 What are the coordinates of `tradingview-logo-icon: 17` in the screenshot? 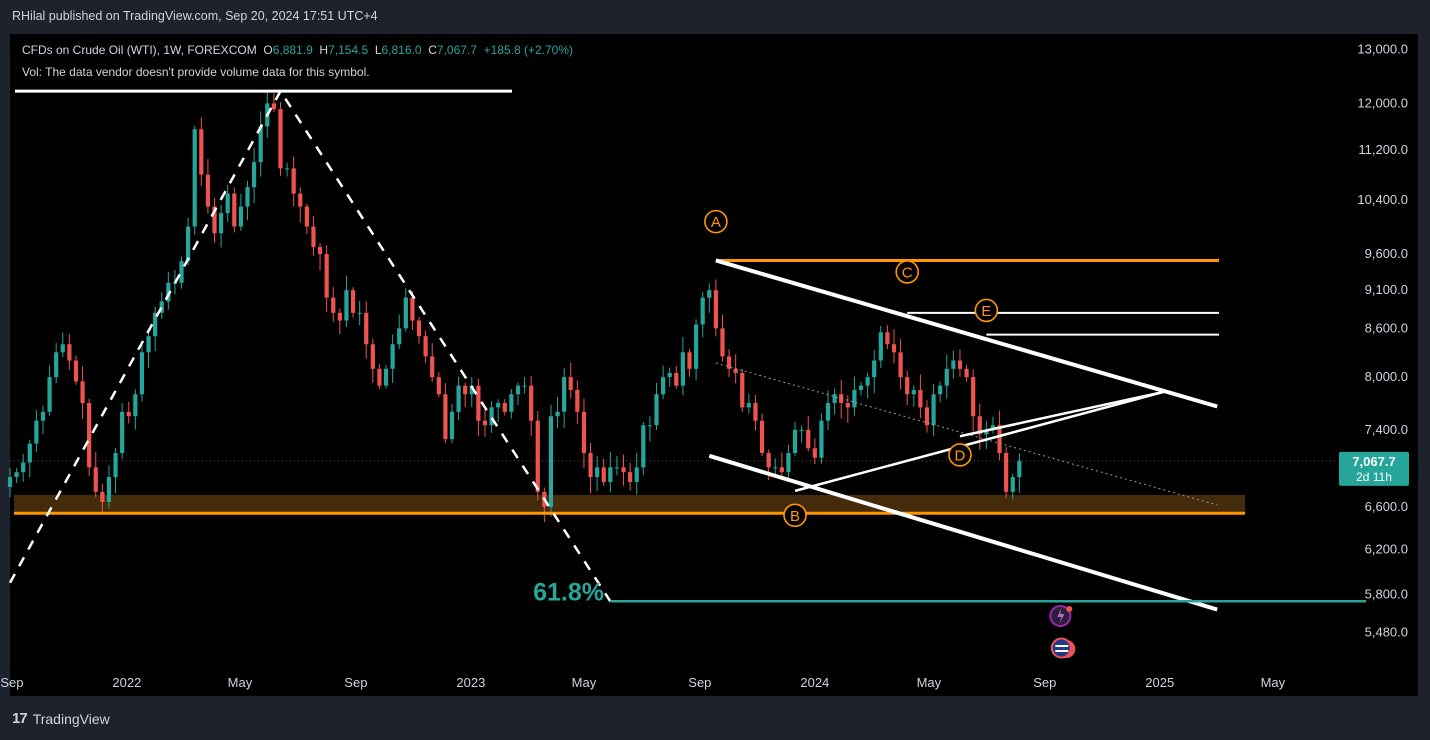 It's located at (20, 718).